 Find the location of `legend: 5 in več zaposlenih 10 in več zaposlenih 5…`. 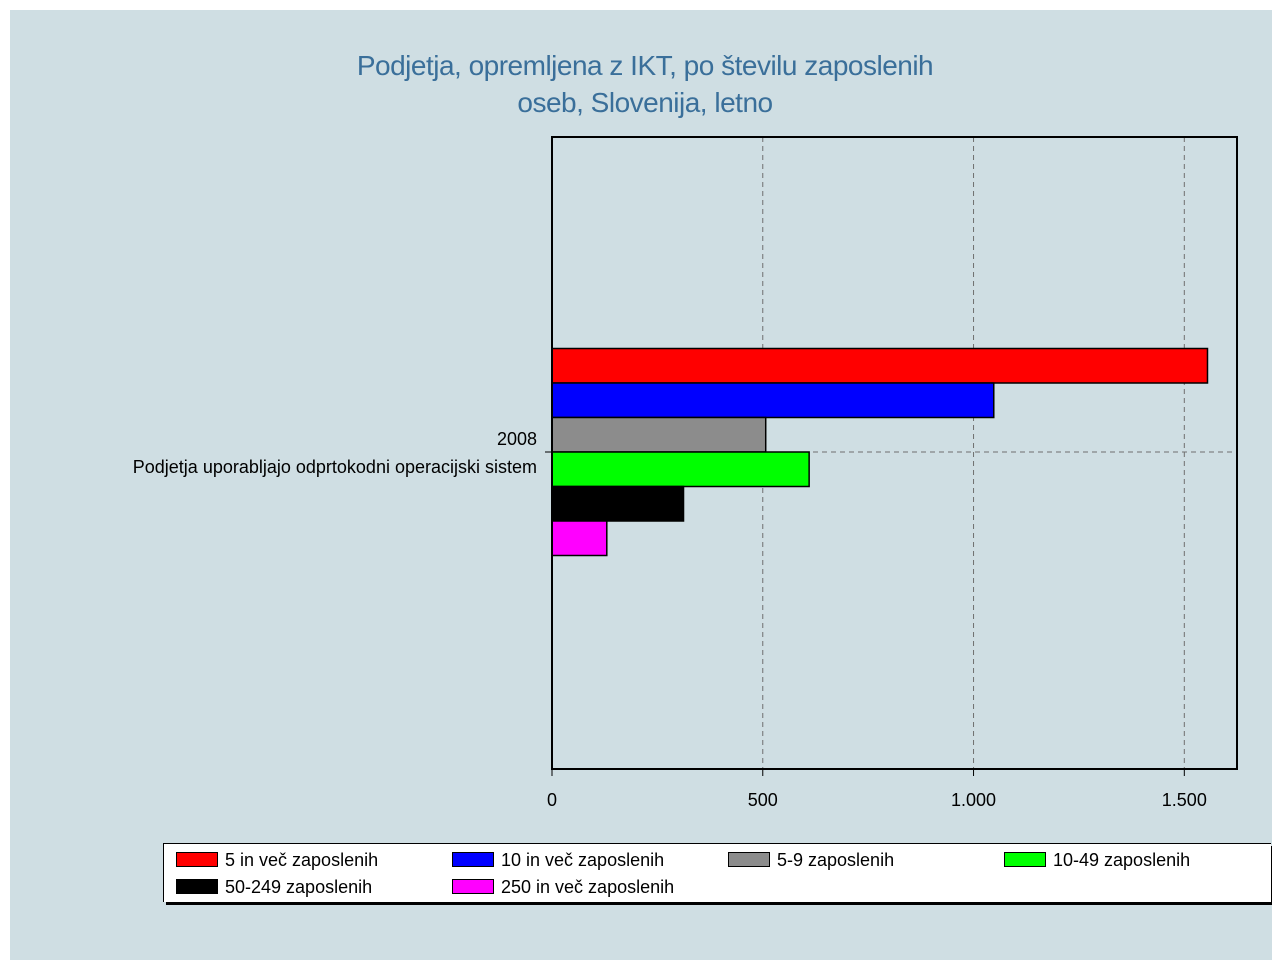

legend: 5 in več zaposlenih 10 in več zaposlenih 5… is located at coordinates (717, 872).